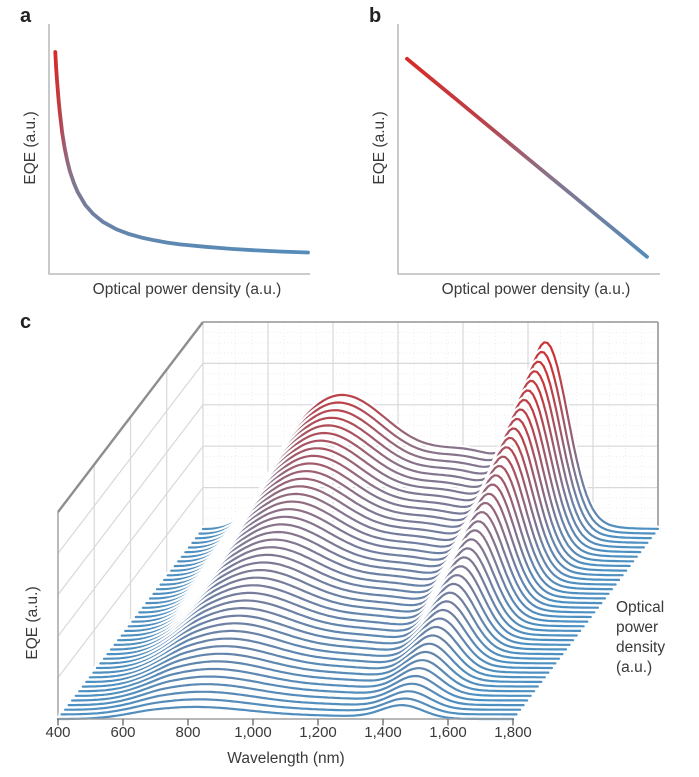 Image resolution: width=699 pixels, height=777 pixels. Describe the element at coordinates (286, 758) in the screenshot. I see `panel-c-xlabel: Wavelength (nm)` at that location.